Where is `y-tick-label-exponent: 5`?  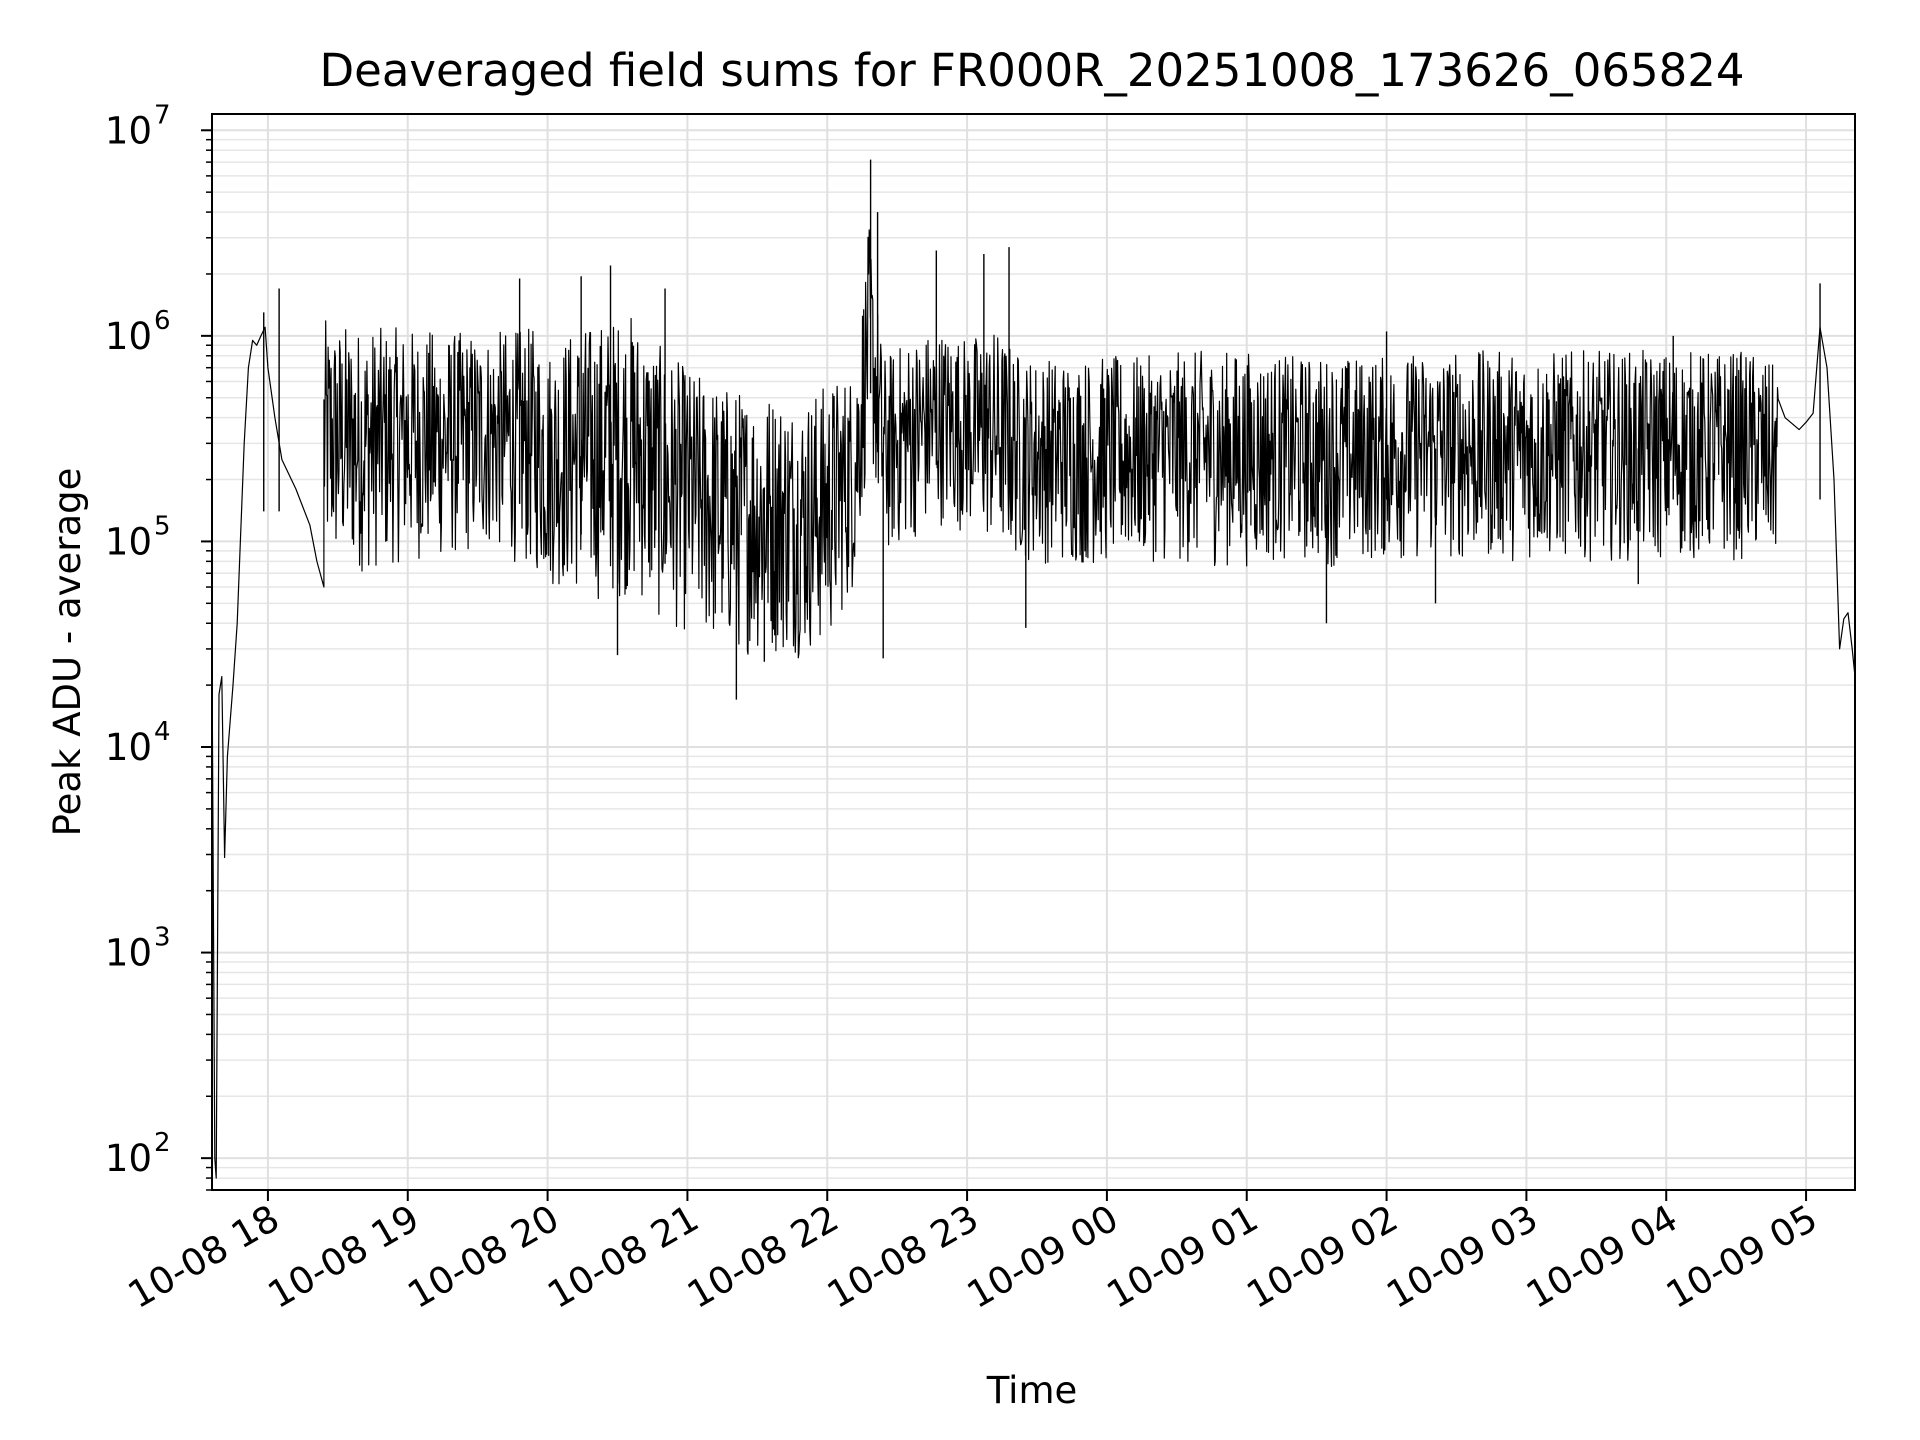 y-tick-label-exponent: 5 is located at coordinates (162, 526).